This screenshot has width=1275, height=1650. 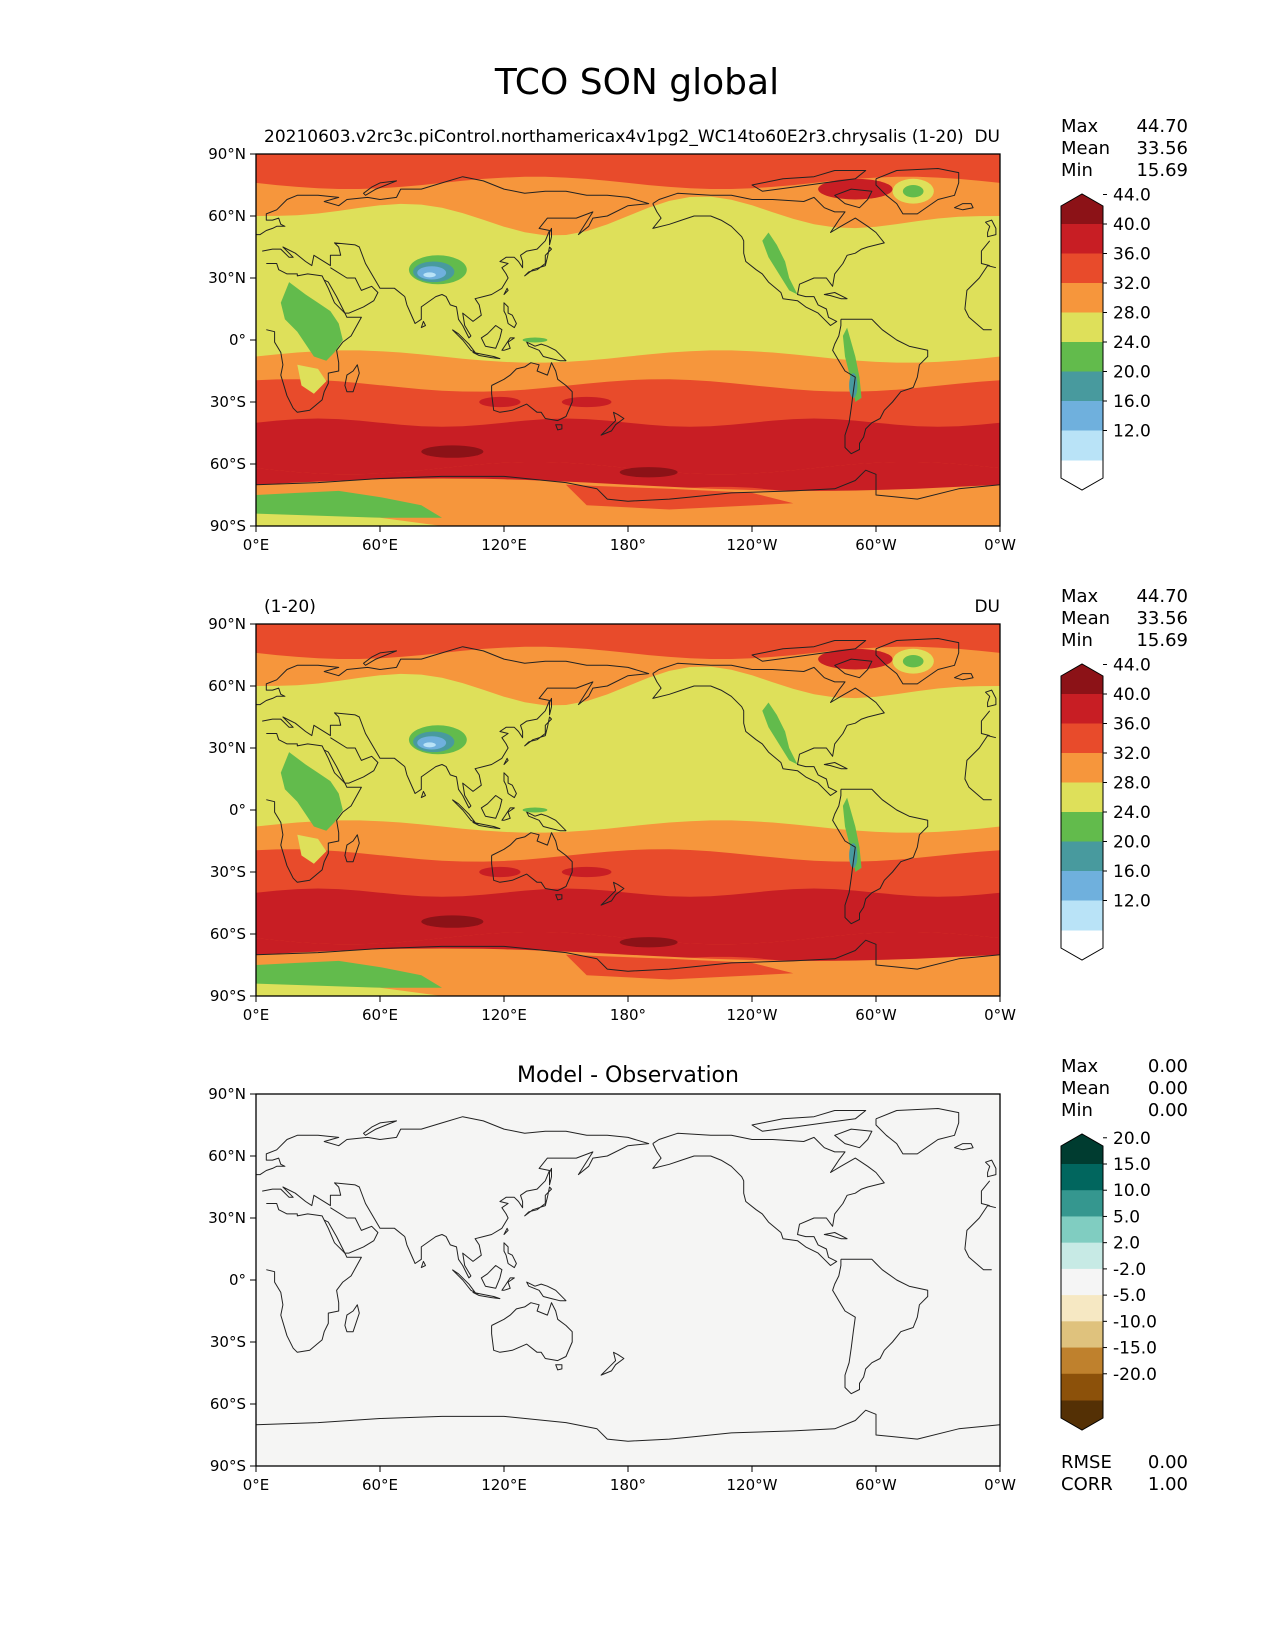 What do you see at coordinates (227, 278) in the screenshot?
I see `y-tick-label: 30°N` at bounding box center [227, 278].